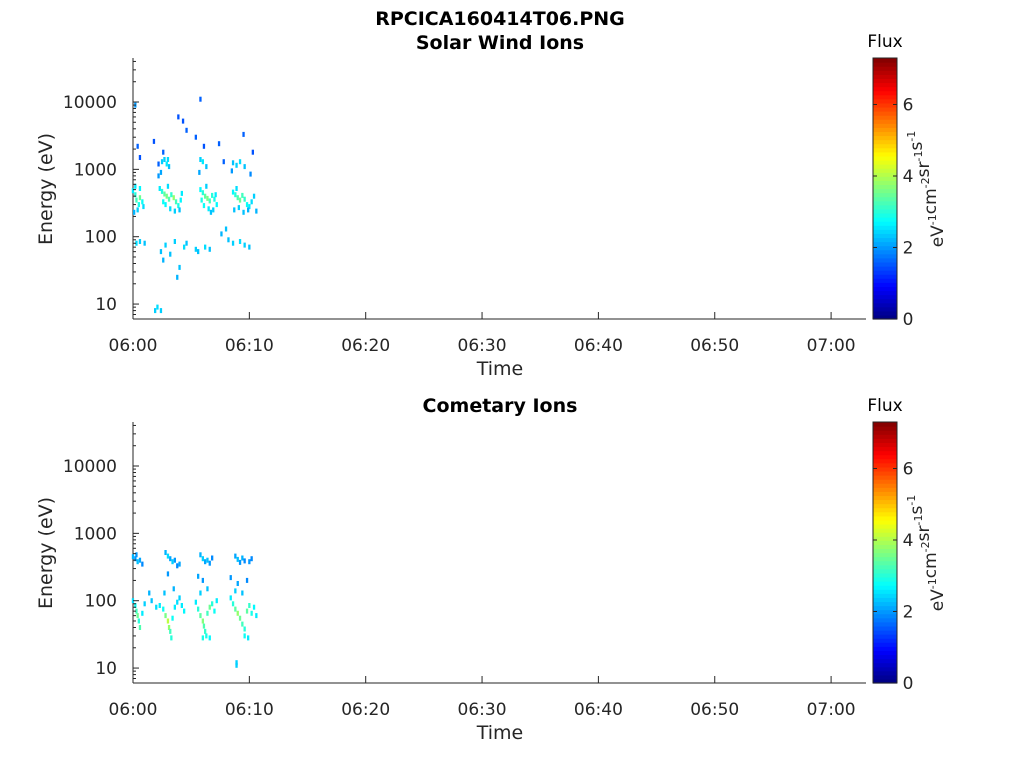 The width and height of the screenshot is (1024, 768). Describe the element at coordinates (194, 609) in the screenshot. I see `heatmap-cells` at that location.